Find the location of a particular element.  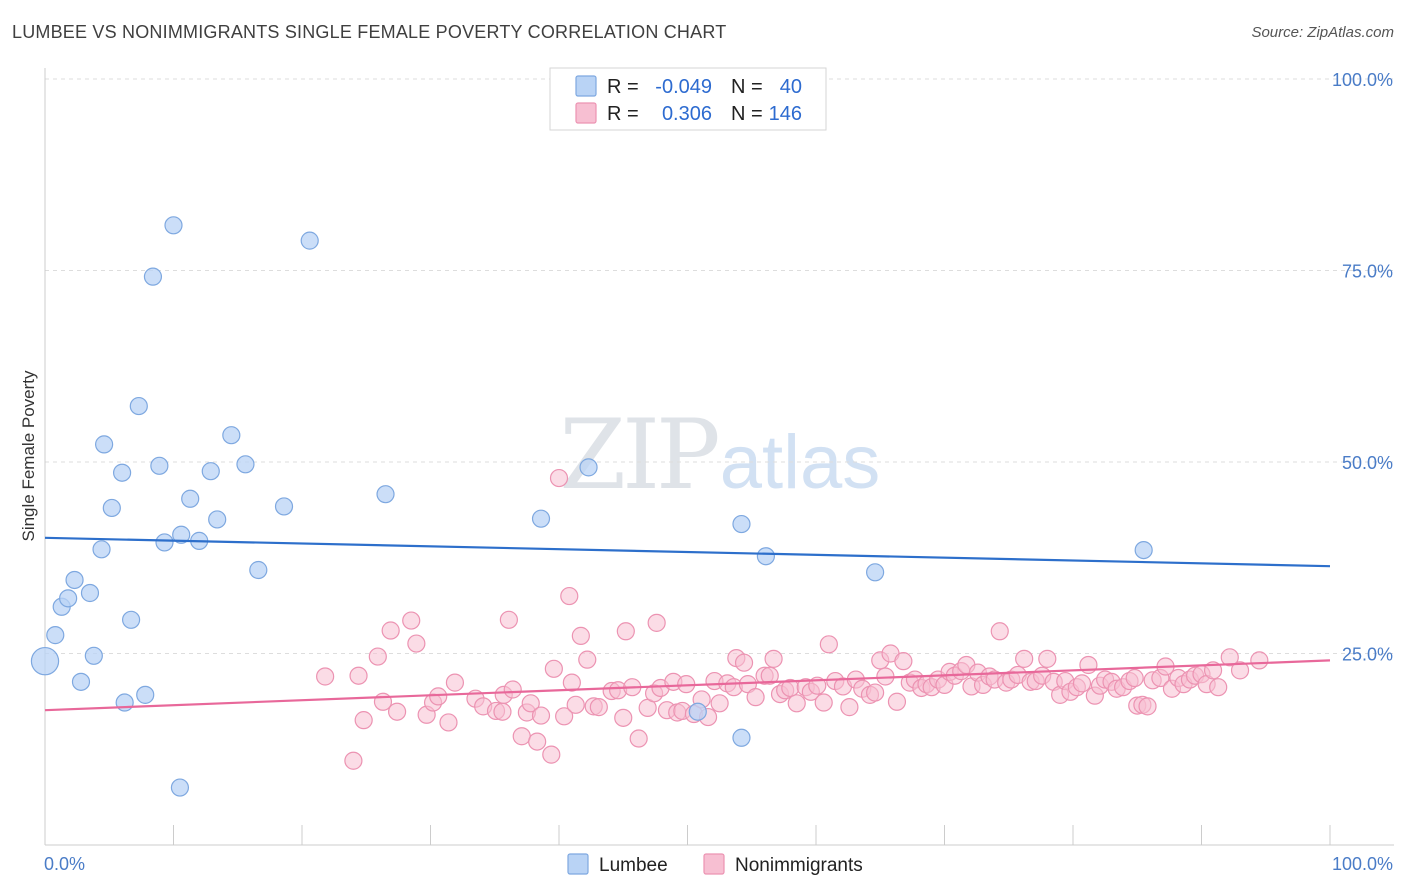

source-credit: Source: ZipAtlas.com is located at coordinates (1322, 32).